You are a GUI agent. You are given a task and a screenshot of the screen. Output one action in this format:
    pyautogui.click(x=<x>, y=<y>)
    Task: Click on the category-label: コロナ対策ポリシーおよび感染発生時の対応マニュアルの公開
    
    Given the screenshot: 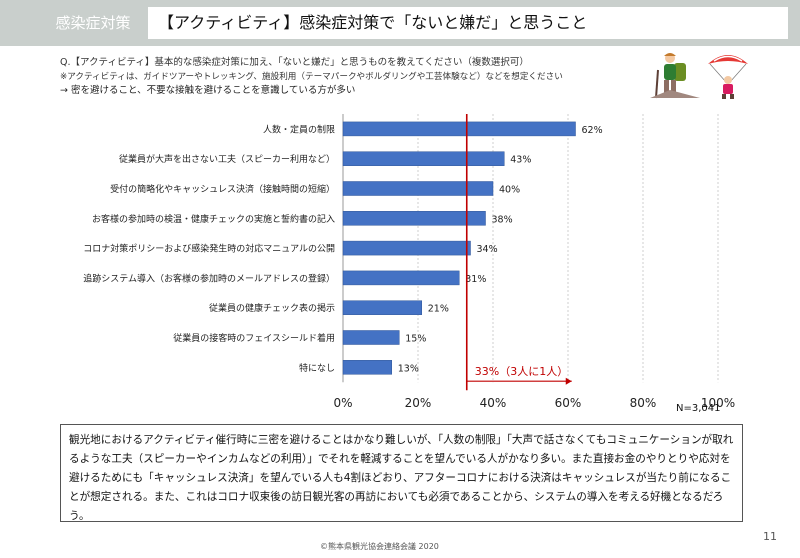 What is the action you would take?
    pyautogui.click(x=209, y=249)
    